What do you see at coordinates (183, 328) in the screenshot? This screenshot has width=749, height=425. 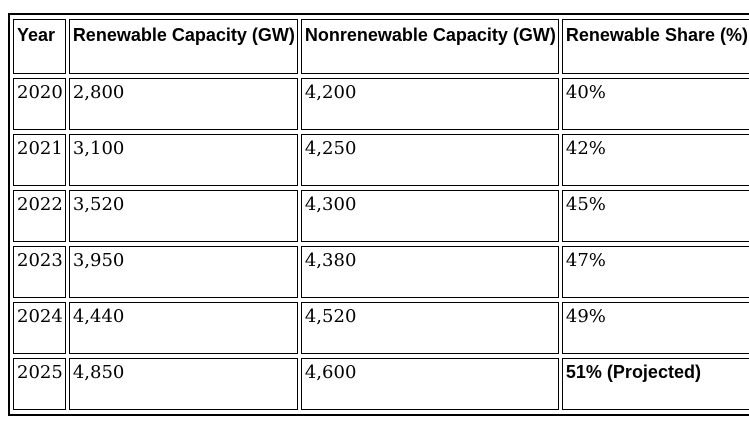 I see `renewable-capacity-cell: 4,440` at bounding box center [183, 328].